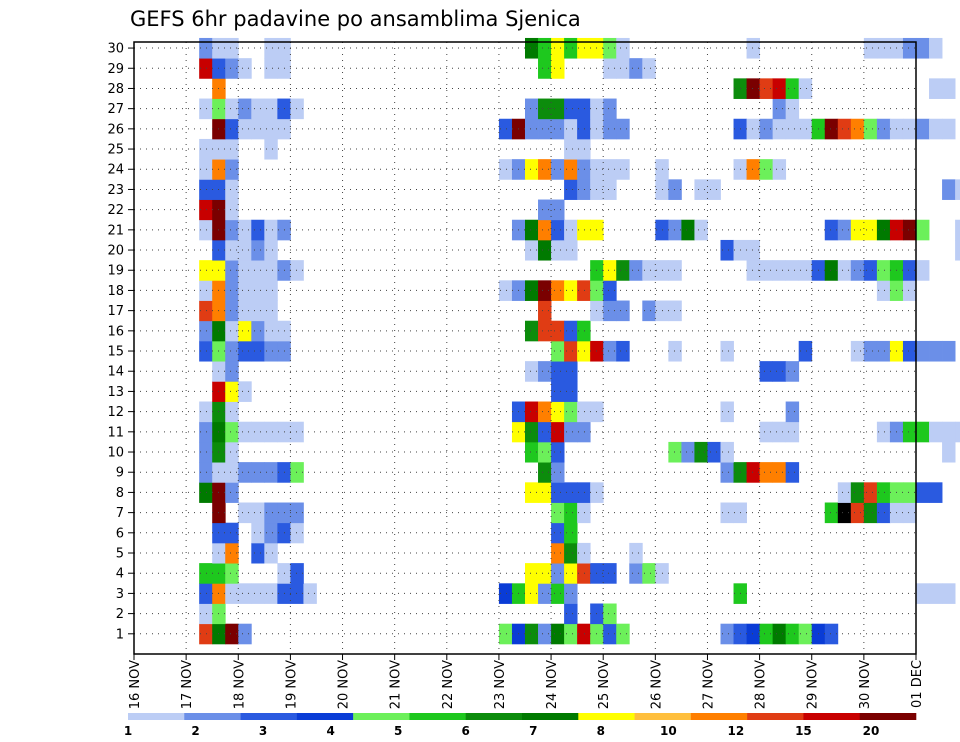 The height and width of the screenshot is (742, 960). Describe the element at coordinates (325, 716) in the screenshot. I see `colorbar-segment` at that location.